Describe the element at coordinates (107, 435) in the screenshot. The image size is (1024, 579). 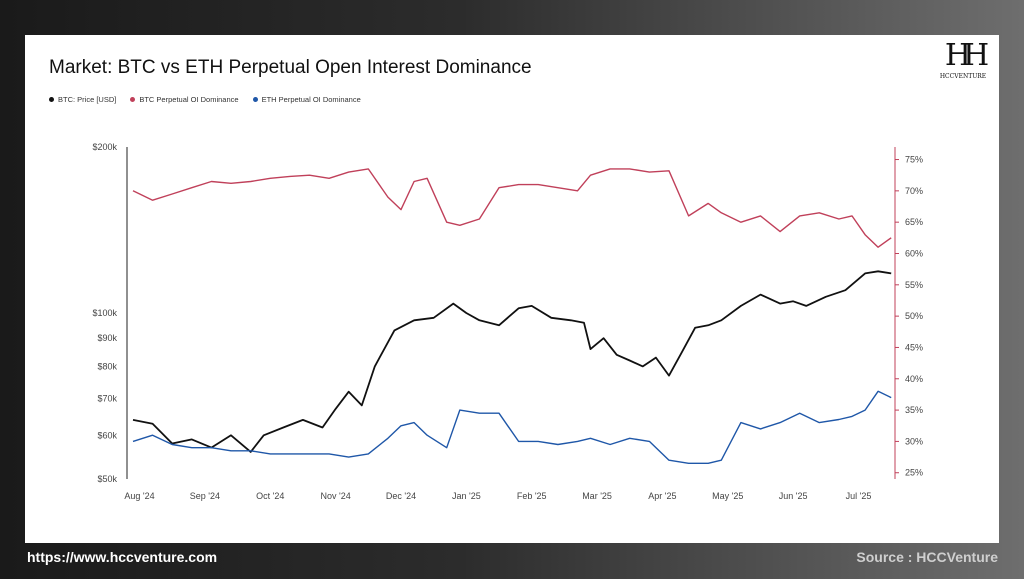
I see `left-tick-label: $60k` at that location.